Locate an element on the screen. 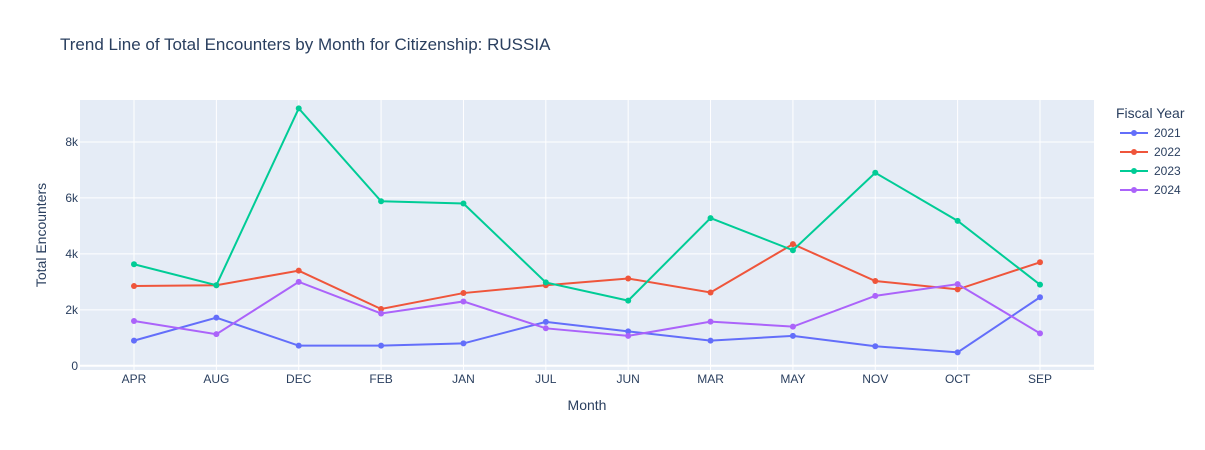 Image resolution: width=1205 pixels, height=450 pixels. x-tick-label: DEC is located at coordinates (299, 379).